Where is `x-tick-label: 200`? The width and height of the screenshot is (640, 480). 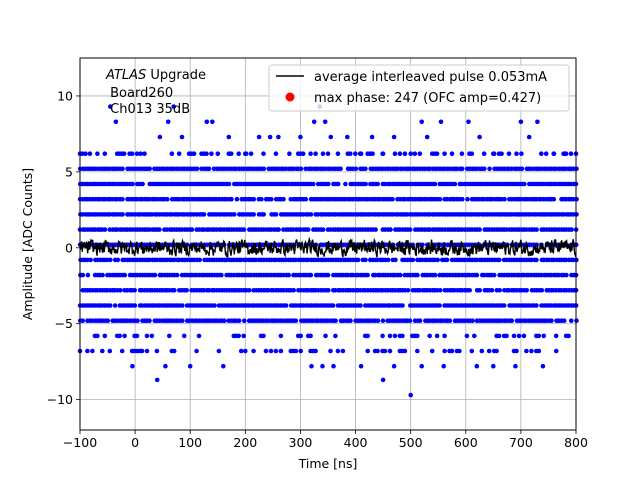
x-tick-label: 200 is located at coordinates (245, 442).